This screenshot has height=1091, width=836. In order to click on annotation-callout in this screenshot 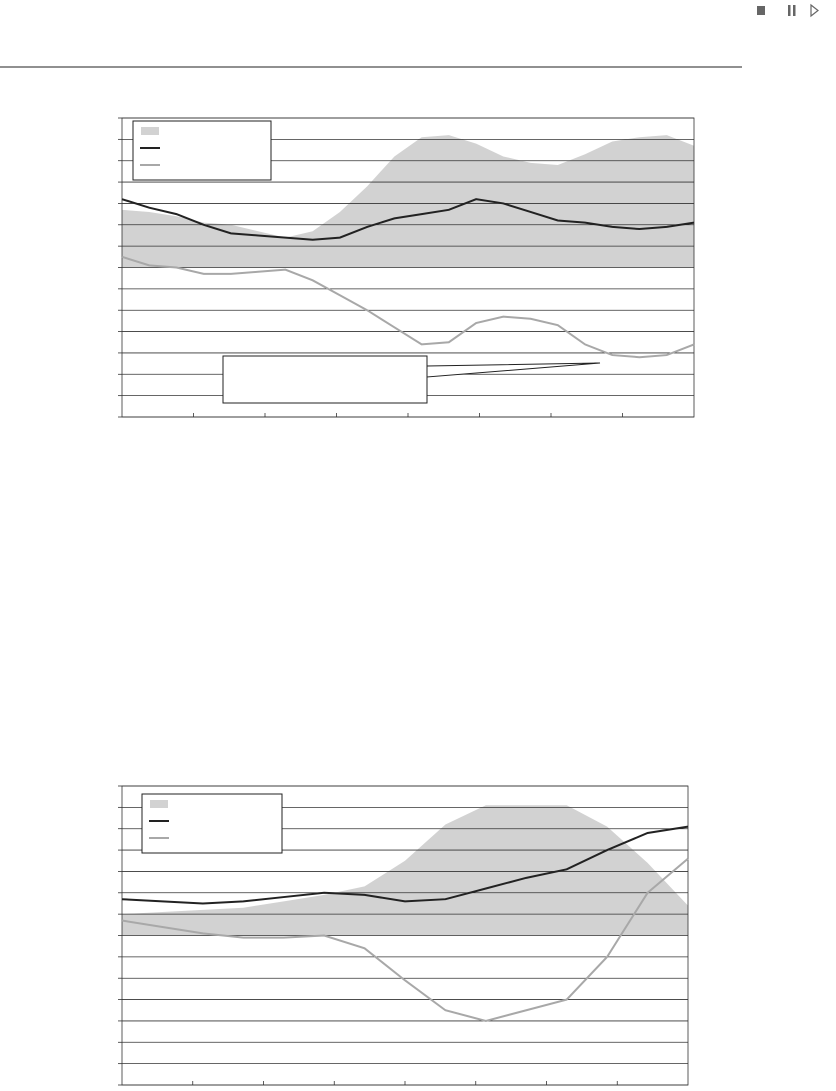, I will do `click(513, 370)`.